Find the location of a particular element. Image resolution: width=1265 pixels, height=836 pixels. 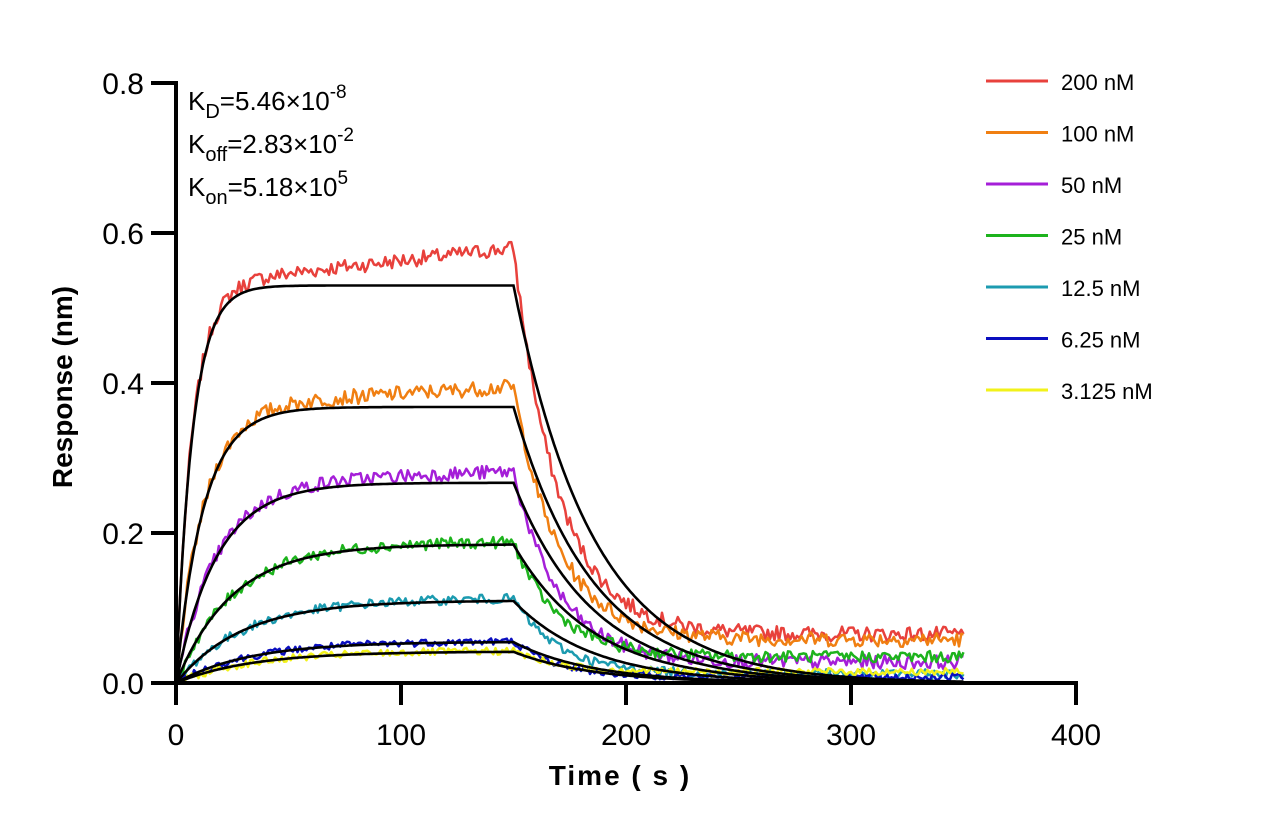

x-tick-label: 400 is located at coordinates (1076, 735).